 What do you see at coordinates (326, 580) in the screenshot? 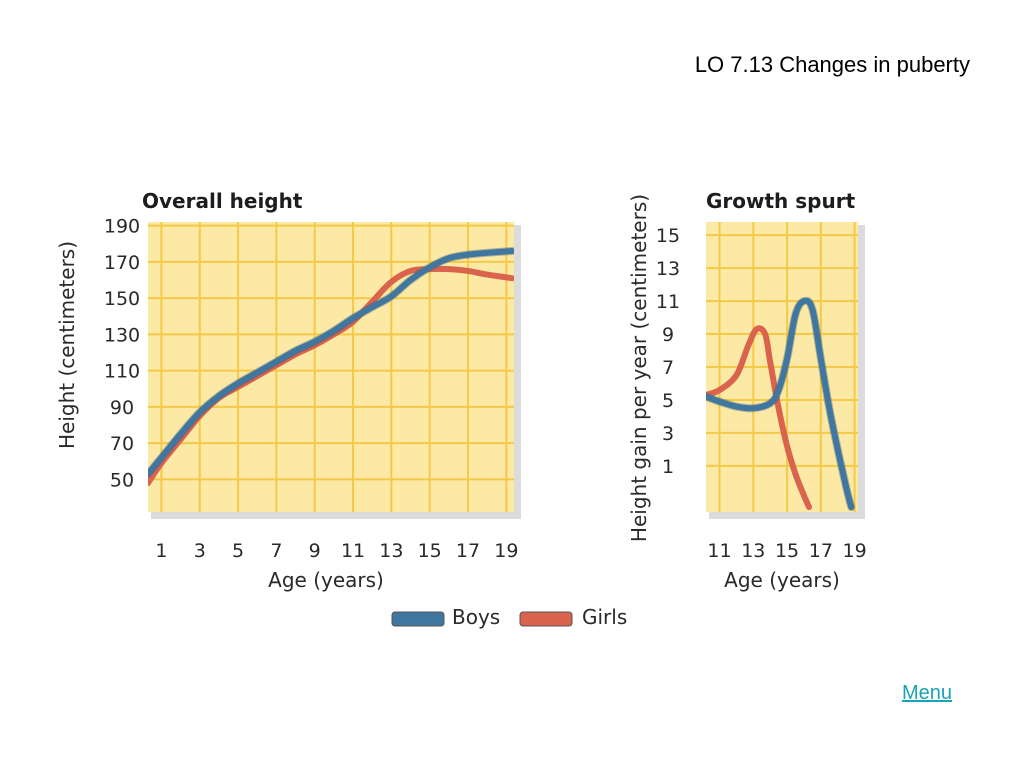
I see `x-axis-label-overall-height: Age (years)` at bounding box center [326, 580].